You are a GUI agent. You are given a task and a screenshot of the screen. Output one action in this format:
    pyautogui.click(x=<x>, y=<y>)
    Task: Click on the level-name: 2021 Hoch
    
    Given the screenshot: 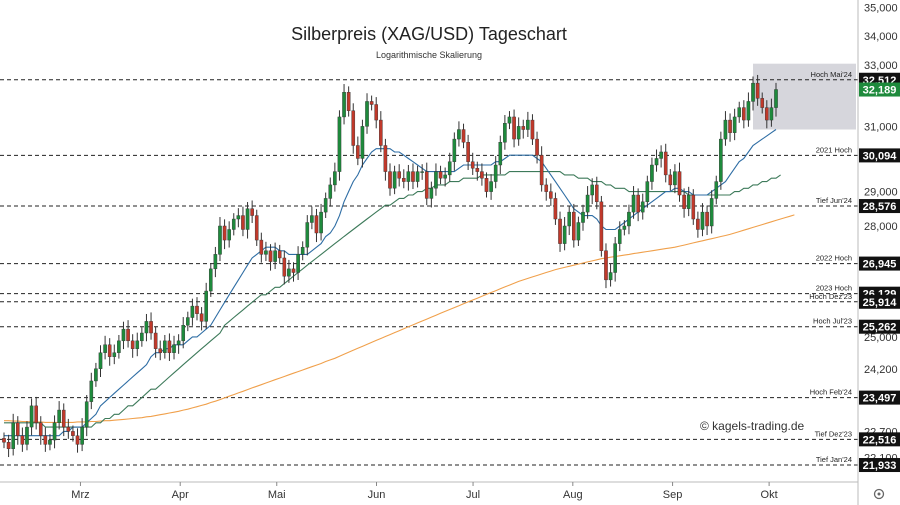 What is the action you would take?
    pyautogui.click(x=834, y=149)
    